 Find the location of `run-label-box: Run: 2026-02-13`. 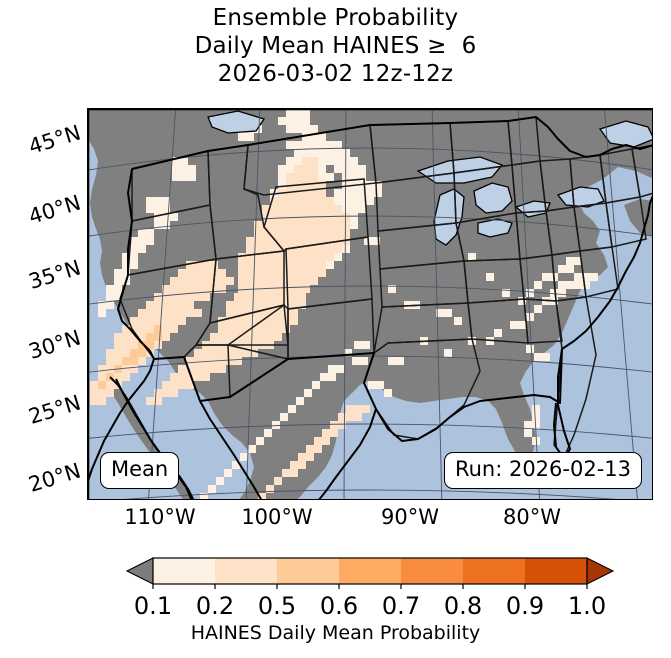

run-label-box: Run: 2026-02-13 is located at coordinates (542, 470).